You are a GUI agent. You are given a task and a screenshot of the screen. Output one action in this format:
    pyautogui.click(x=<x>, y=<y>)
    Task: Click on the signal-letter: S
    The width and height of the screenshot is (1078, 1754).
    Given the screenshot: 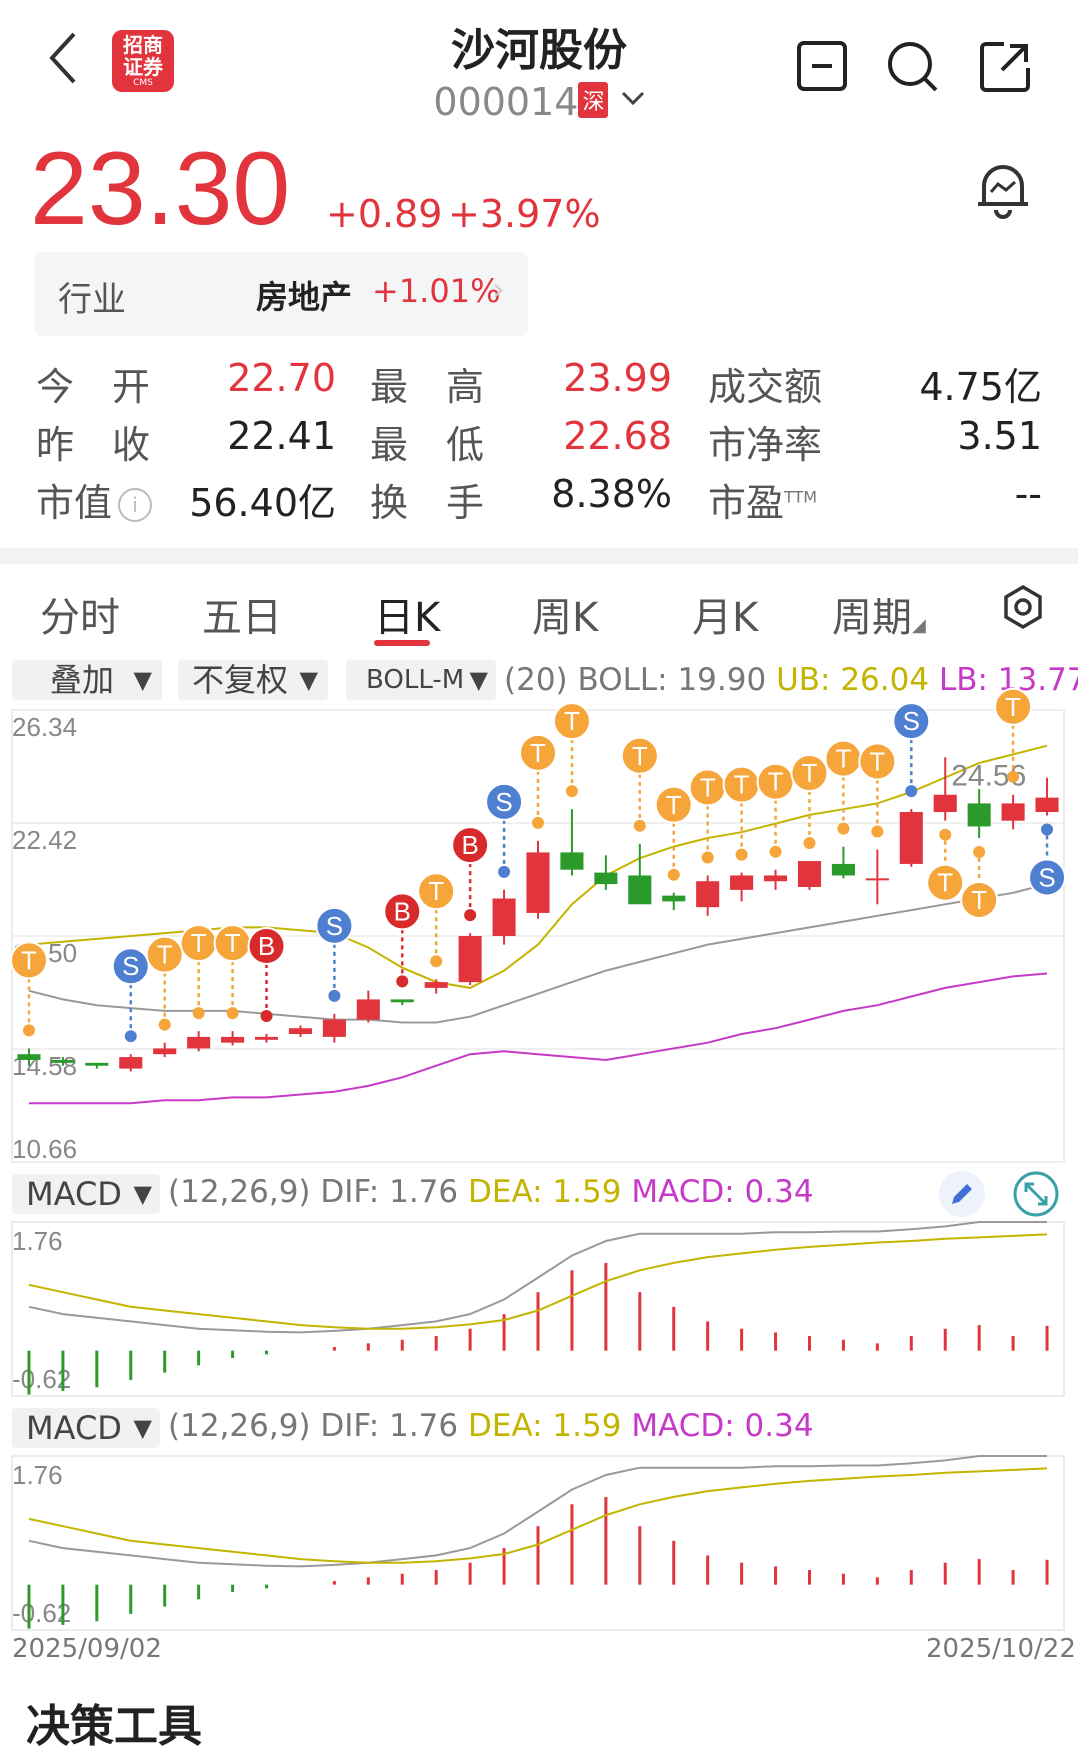 What is the action you would take?
    pyautogui.click(x=1046, y=878)
    